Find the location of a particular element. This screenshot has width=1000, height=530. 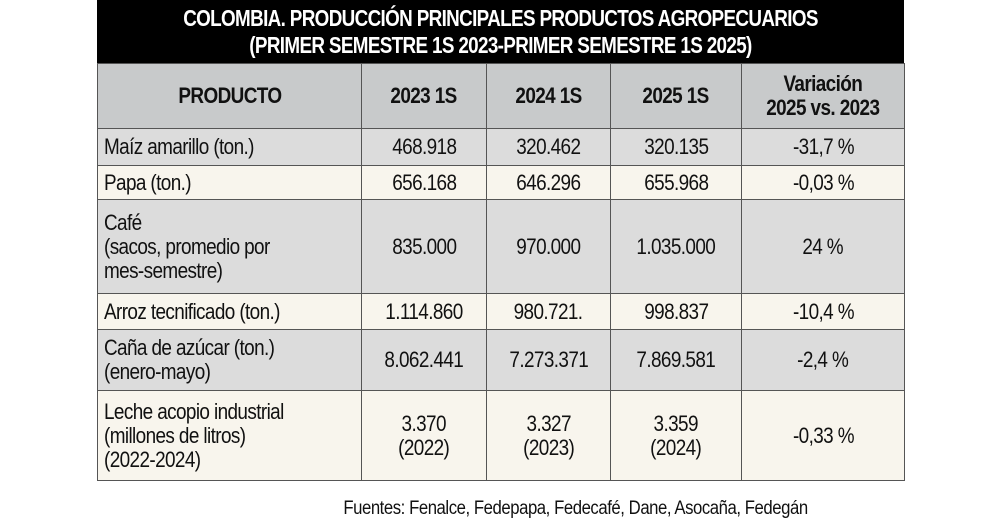

value-cell: 655.968 is located at coordinates (676, 182).